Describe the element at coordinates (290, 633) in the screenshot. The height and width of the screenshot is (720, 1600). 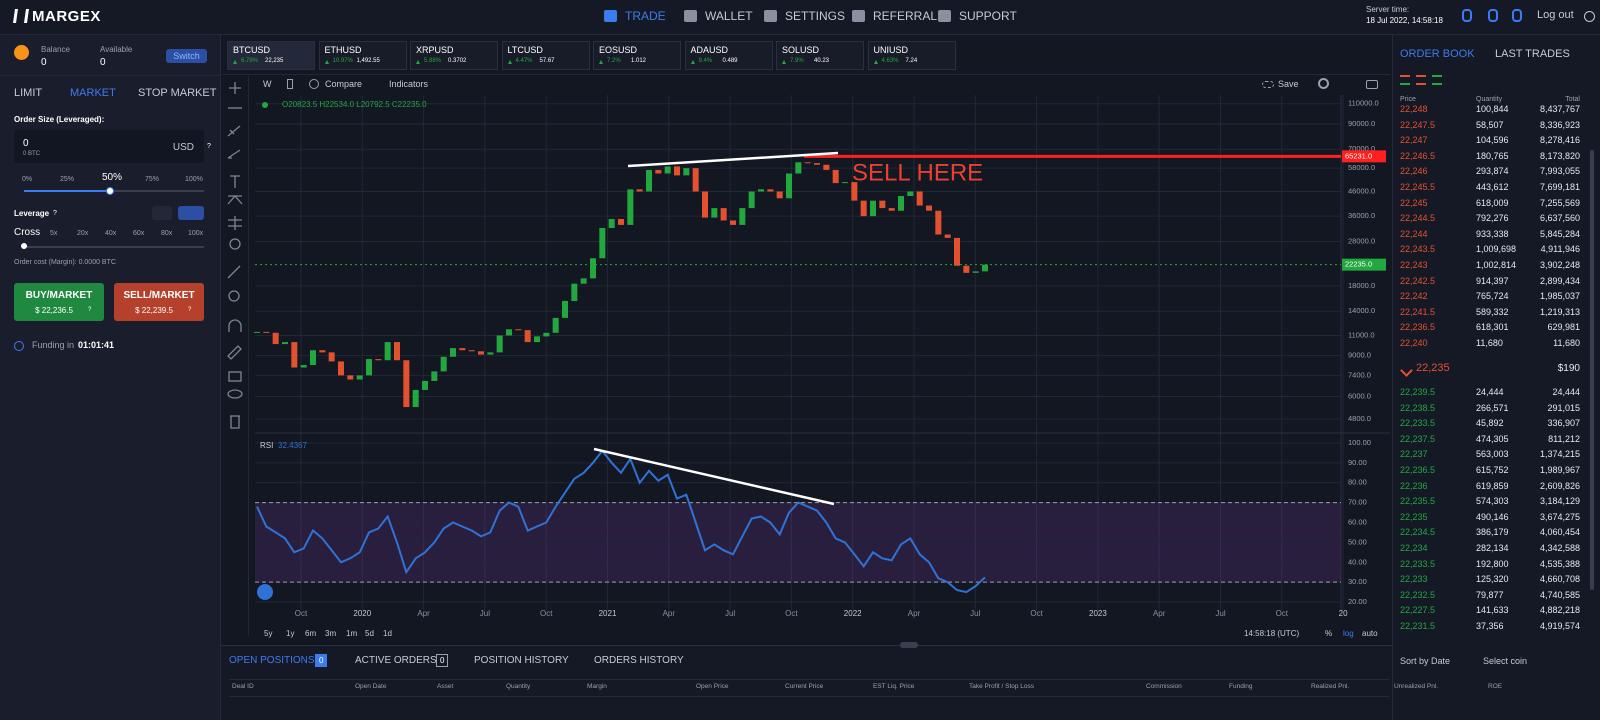
I see `range-button: 1y` at that location.